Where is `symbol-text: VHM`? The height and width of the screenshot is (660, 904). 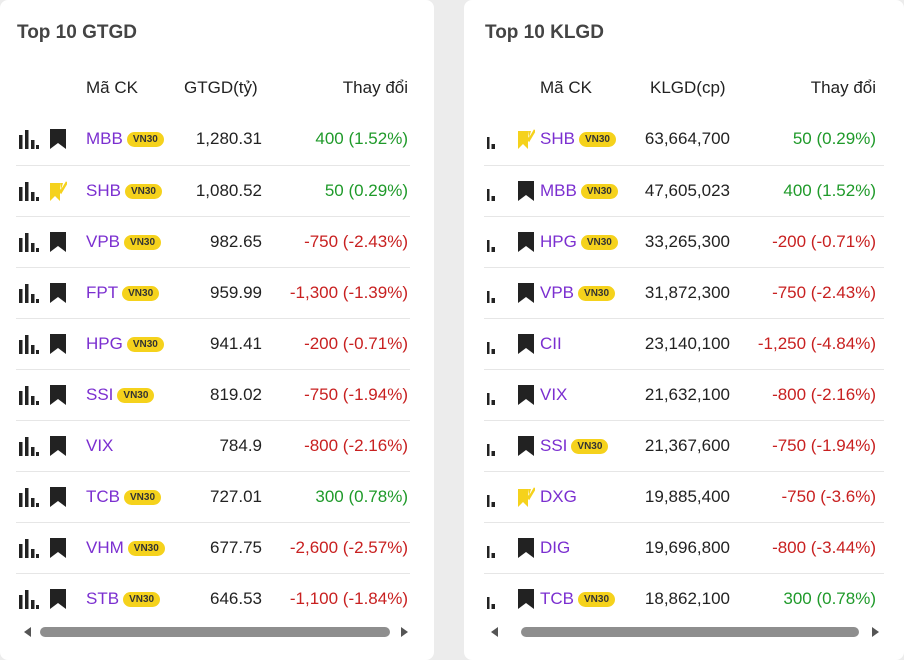
symbol-text: VHM is located at coordinates (105, 547).